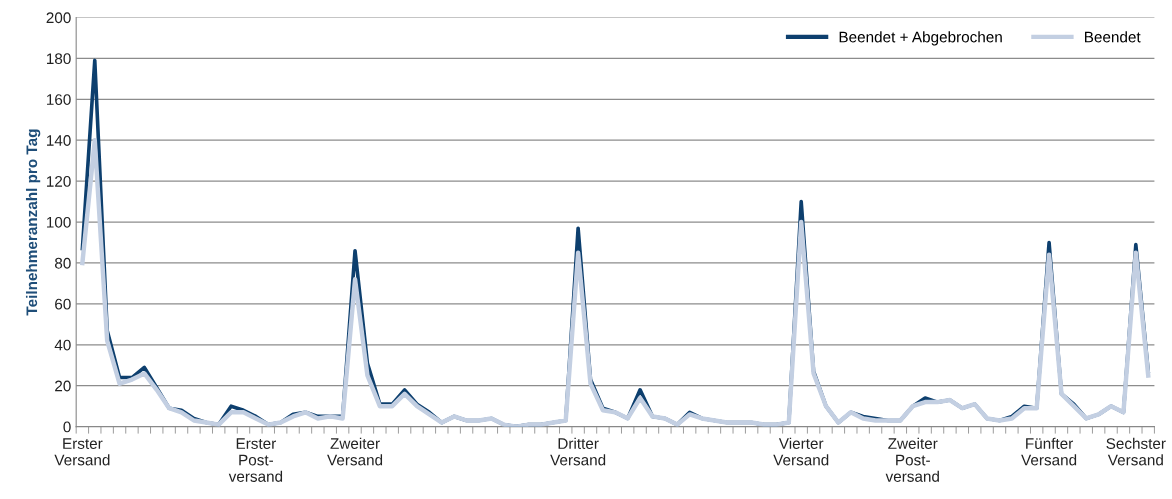 The width and height of the screenshot is (1172, 499). I want to click on y-axis-title: Teilnehmeranzahl pro Tag, so click(33, 222).